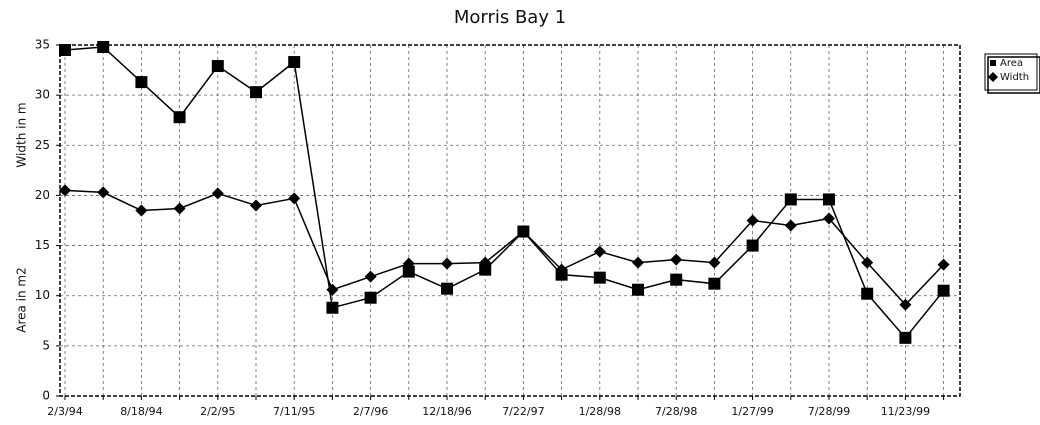 This screenshot has width=1040, height=425. I want to click on legend-shadow, so click(1013, 75).